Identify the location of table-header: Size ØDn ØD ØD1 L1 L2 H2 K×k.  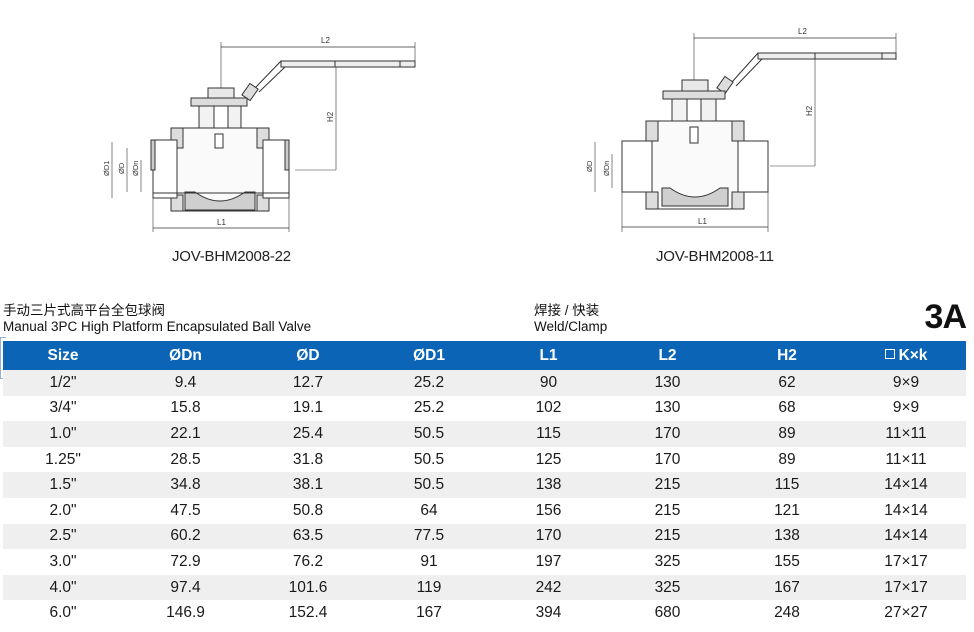
(484, 355).